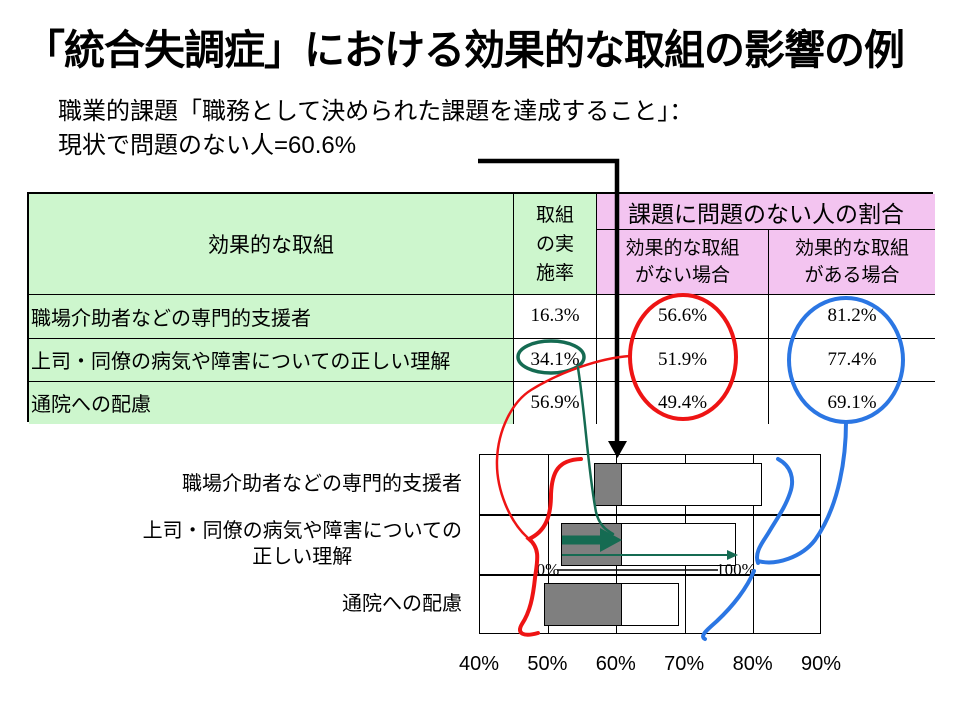 The height and width of the screenshot is (720, 960). I want to click on table-cell-rate: 16.3%, so click(555, 317).